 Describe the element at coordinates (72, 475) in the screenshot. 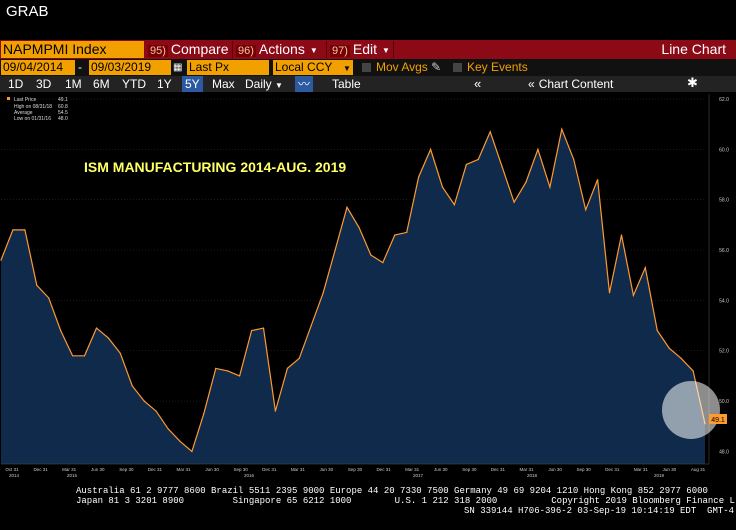

I see `x-year-label: 2015` at that location.